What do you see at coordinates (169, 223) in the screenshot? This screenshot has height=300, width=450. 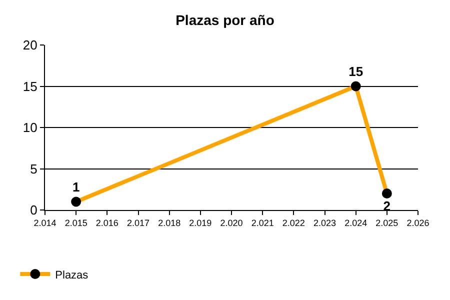 I see `x-tick-label: 2.018` at bounding box center [169, 223].